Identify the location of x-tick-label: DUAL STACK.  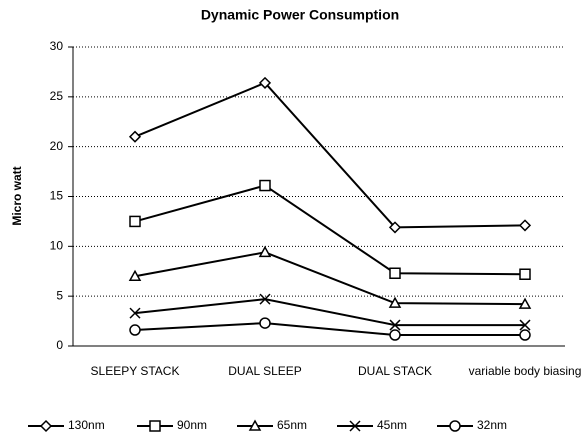
(394, 371).